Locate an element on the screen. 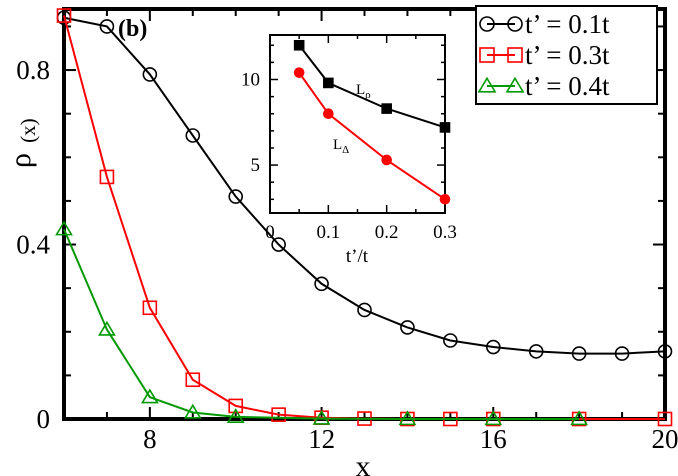 This screenshot has width=678, height=476. inset-x-tick-label: 0.1 is located at coordinates (328, 232).